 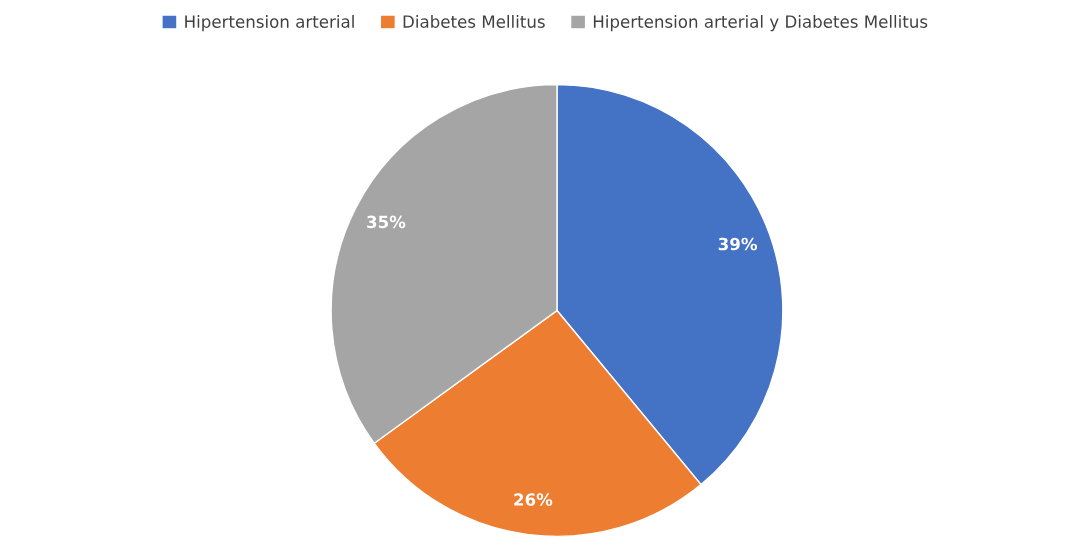 I want to click on data-label: 26%, so click(x=533, y=499).